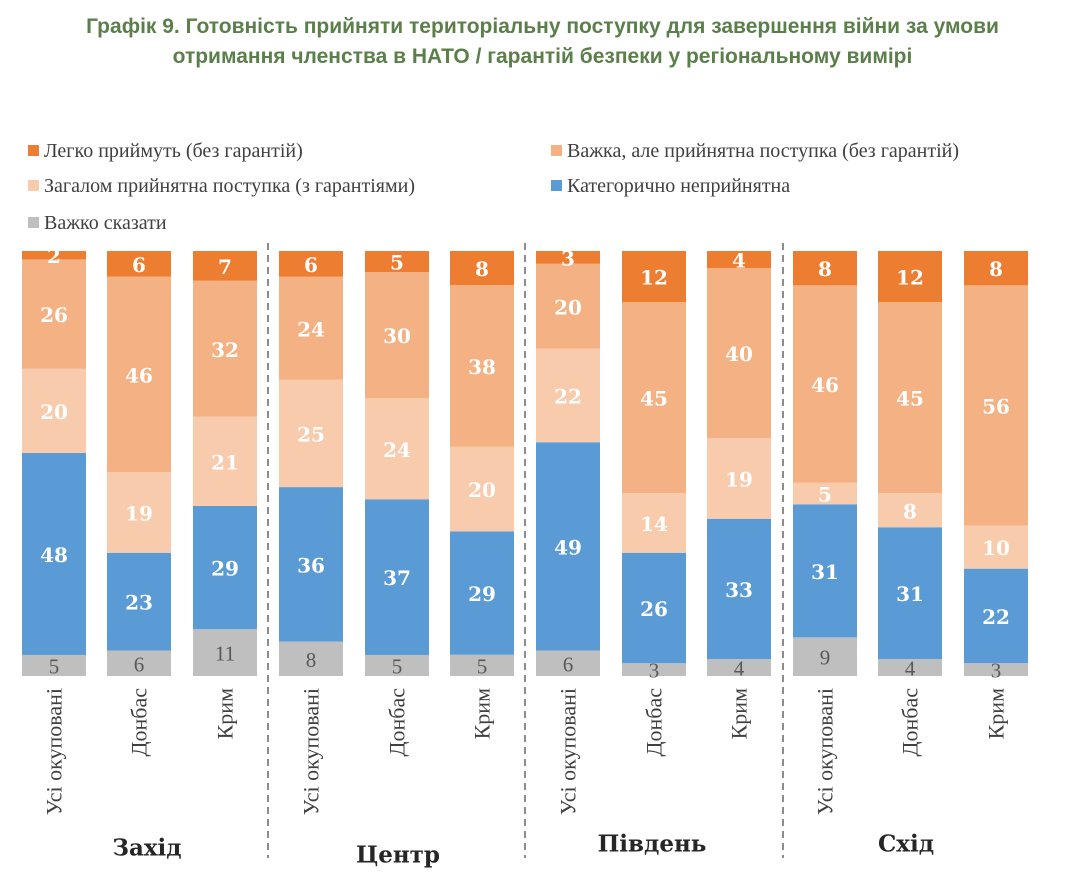 The height and width of the screenshot is (876, 1085). I want to click on group-labels: Захід Центр Південь Схід, so click(523, 850).